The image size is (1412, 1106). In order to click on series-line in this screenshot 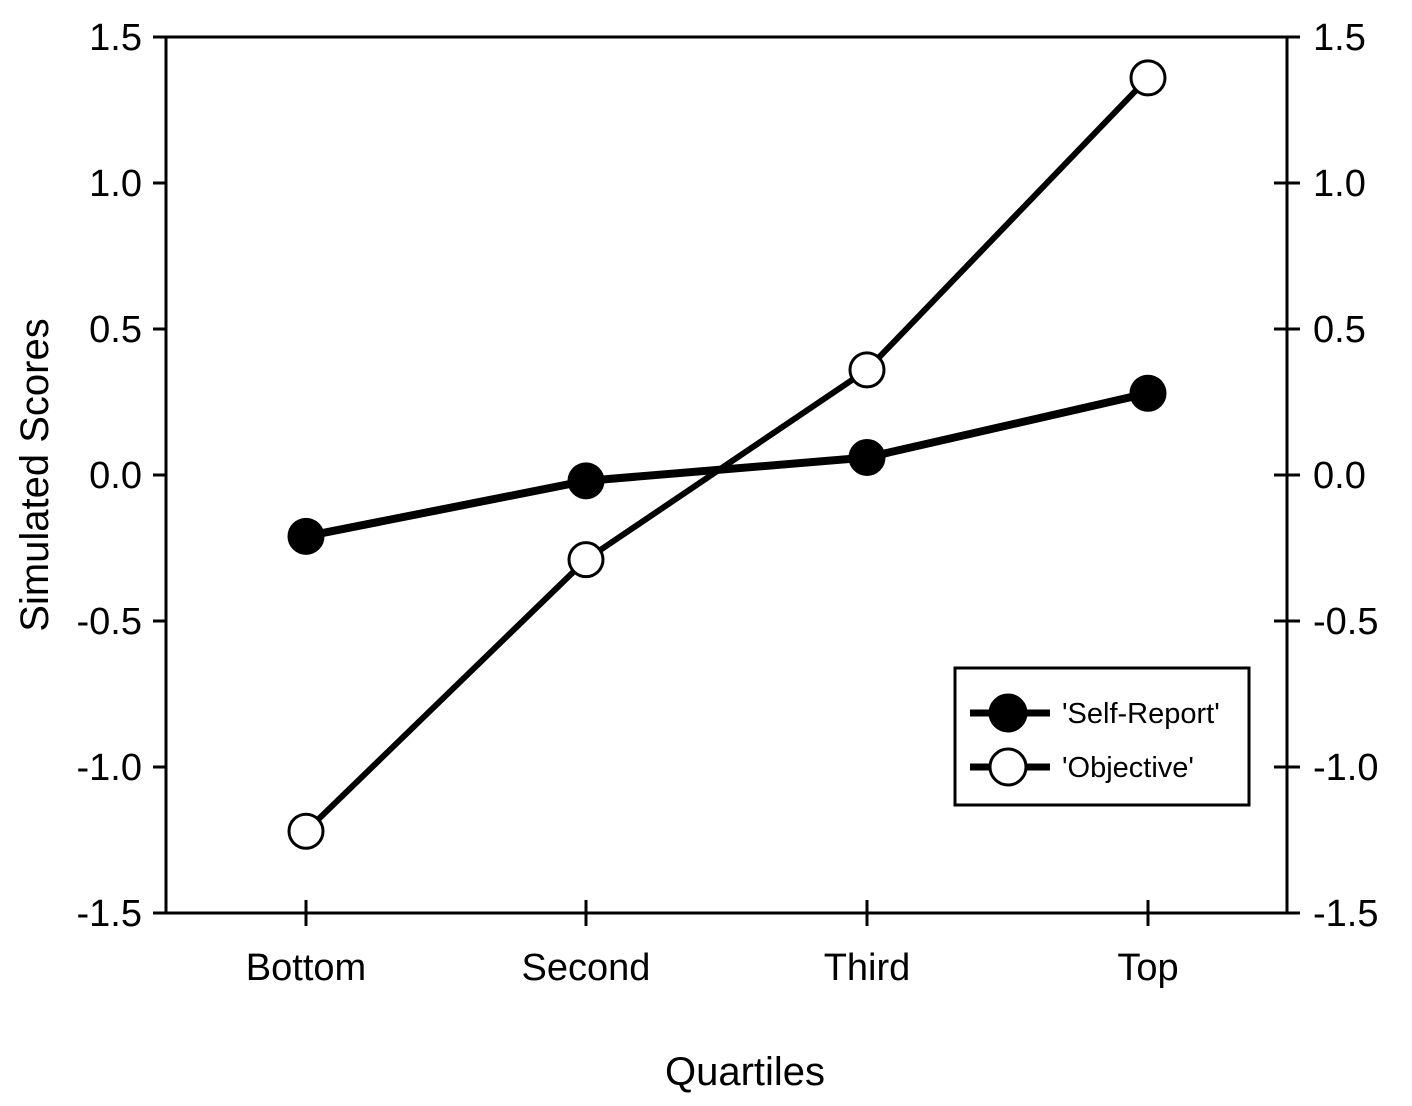, I will do `click(727, 465)`.